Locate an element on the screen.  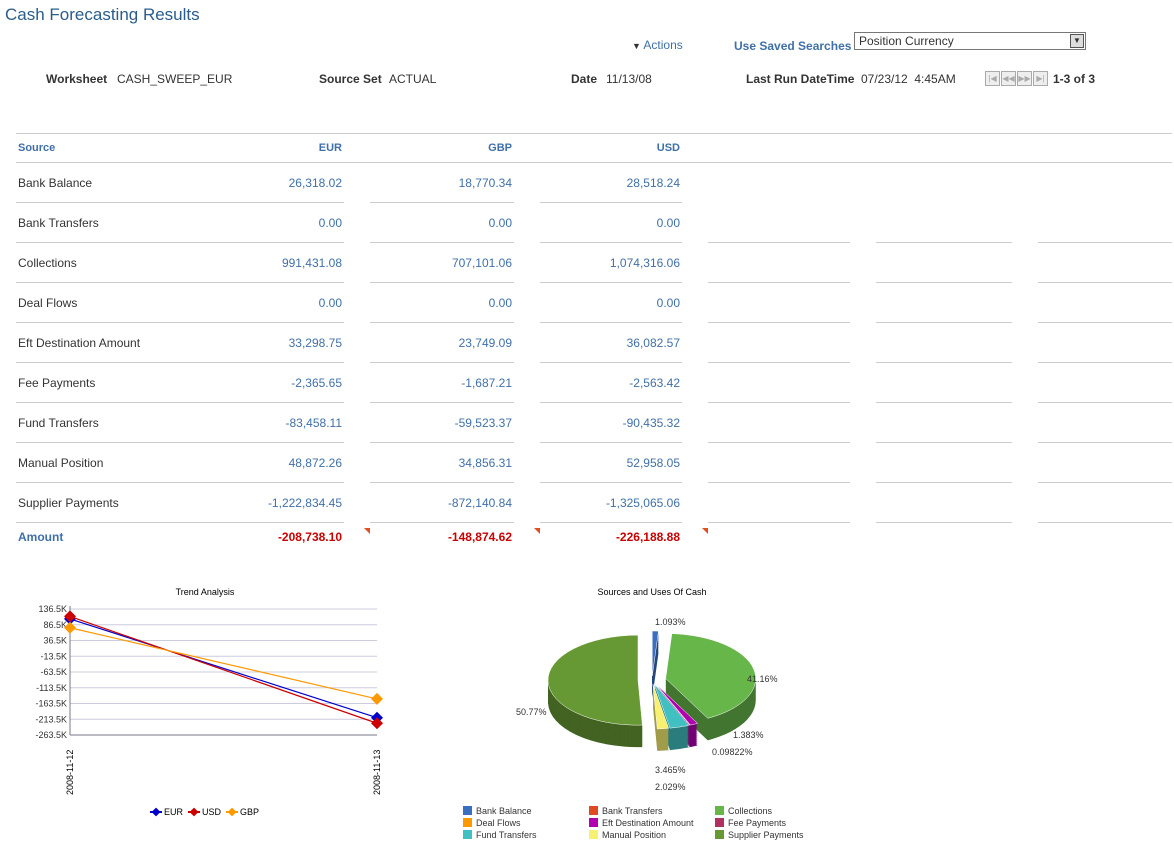
cell-value: 1,074,316.06 is located at coordinates (611, 262).